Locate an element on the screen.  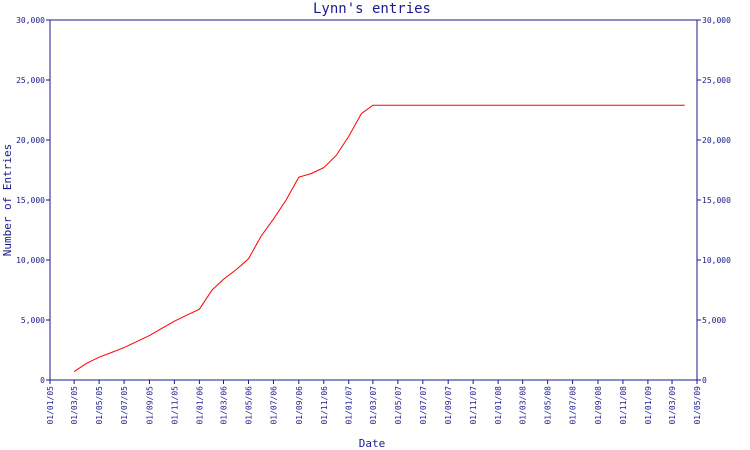
x-tick-label: 01/01/09 is located at coordinates (648, 405).